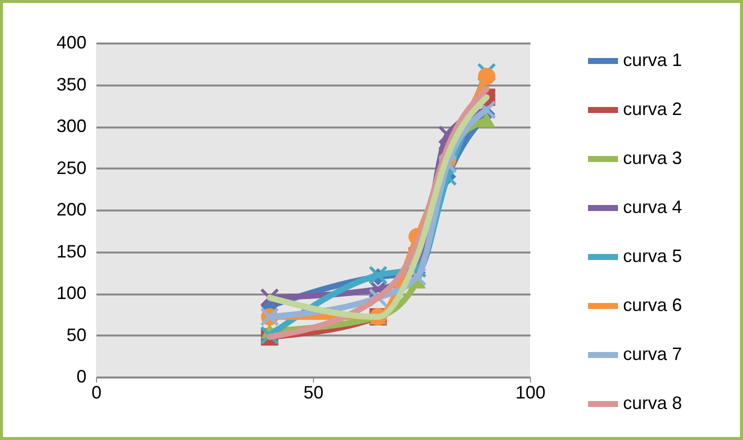  I want to click on legend-label: curva 4, so click(652, 207).